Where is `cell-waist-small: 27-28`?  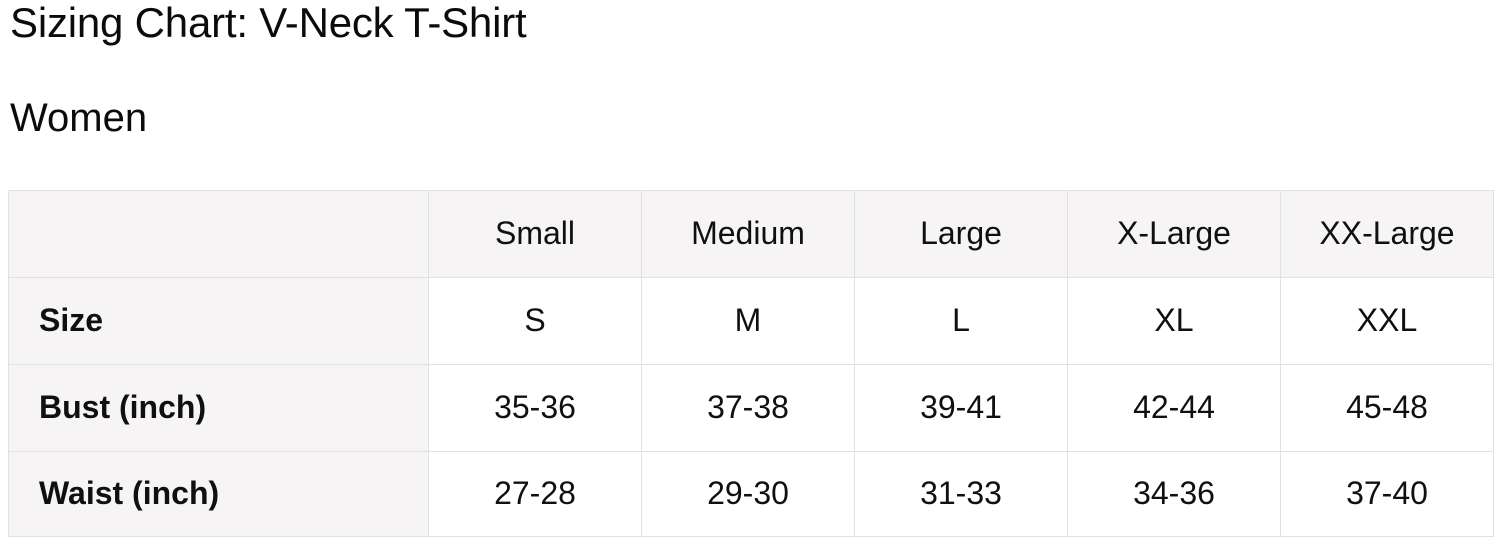 cell-waist-small: 27-28 is located at coordinates (535, 494).